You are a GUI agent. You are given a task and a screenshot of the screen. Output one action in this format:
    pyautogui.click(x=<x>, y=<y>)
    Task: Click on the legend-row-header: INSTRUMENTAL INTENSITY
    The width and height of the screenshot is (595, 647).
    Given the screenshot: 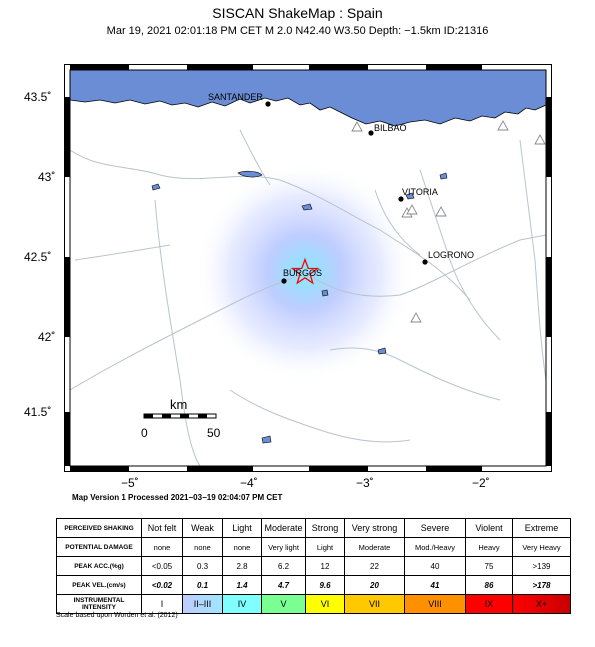 What is the action you would take?
    pyautogui.click(x=99, y=604)
    